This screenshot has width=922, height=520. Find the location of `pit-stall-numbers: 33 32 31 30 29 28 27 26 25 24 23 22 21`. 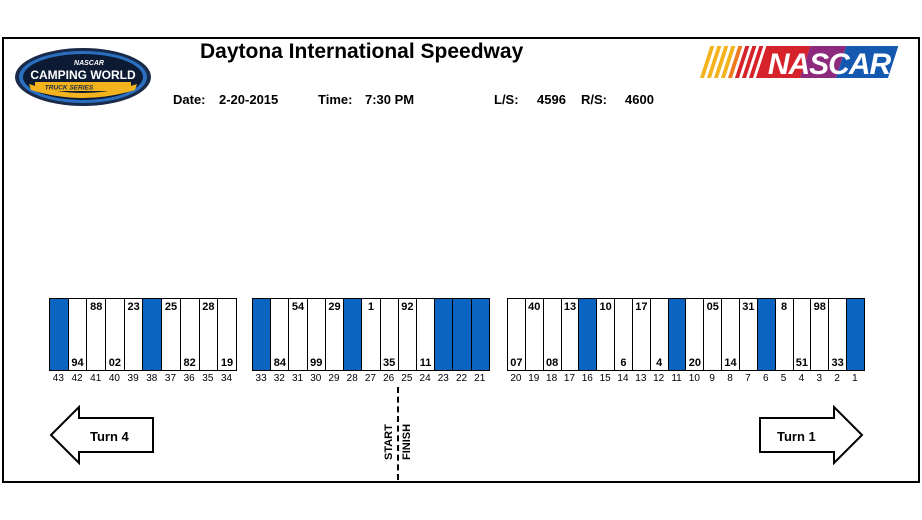

pit-stall-numbers: 33 32 31 30 29 28 27 26 25 24 23 22 21 is located at coordinates (370, 378).